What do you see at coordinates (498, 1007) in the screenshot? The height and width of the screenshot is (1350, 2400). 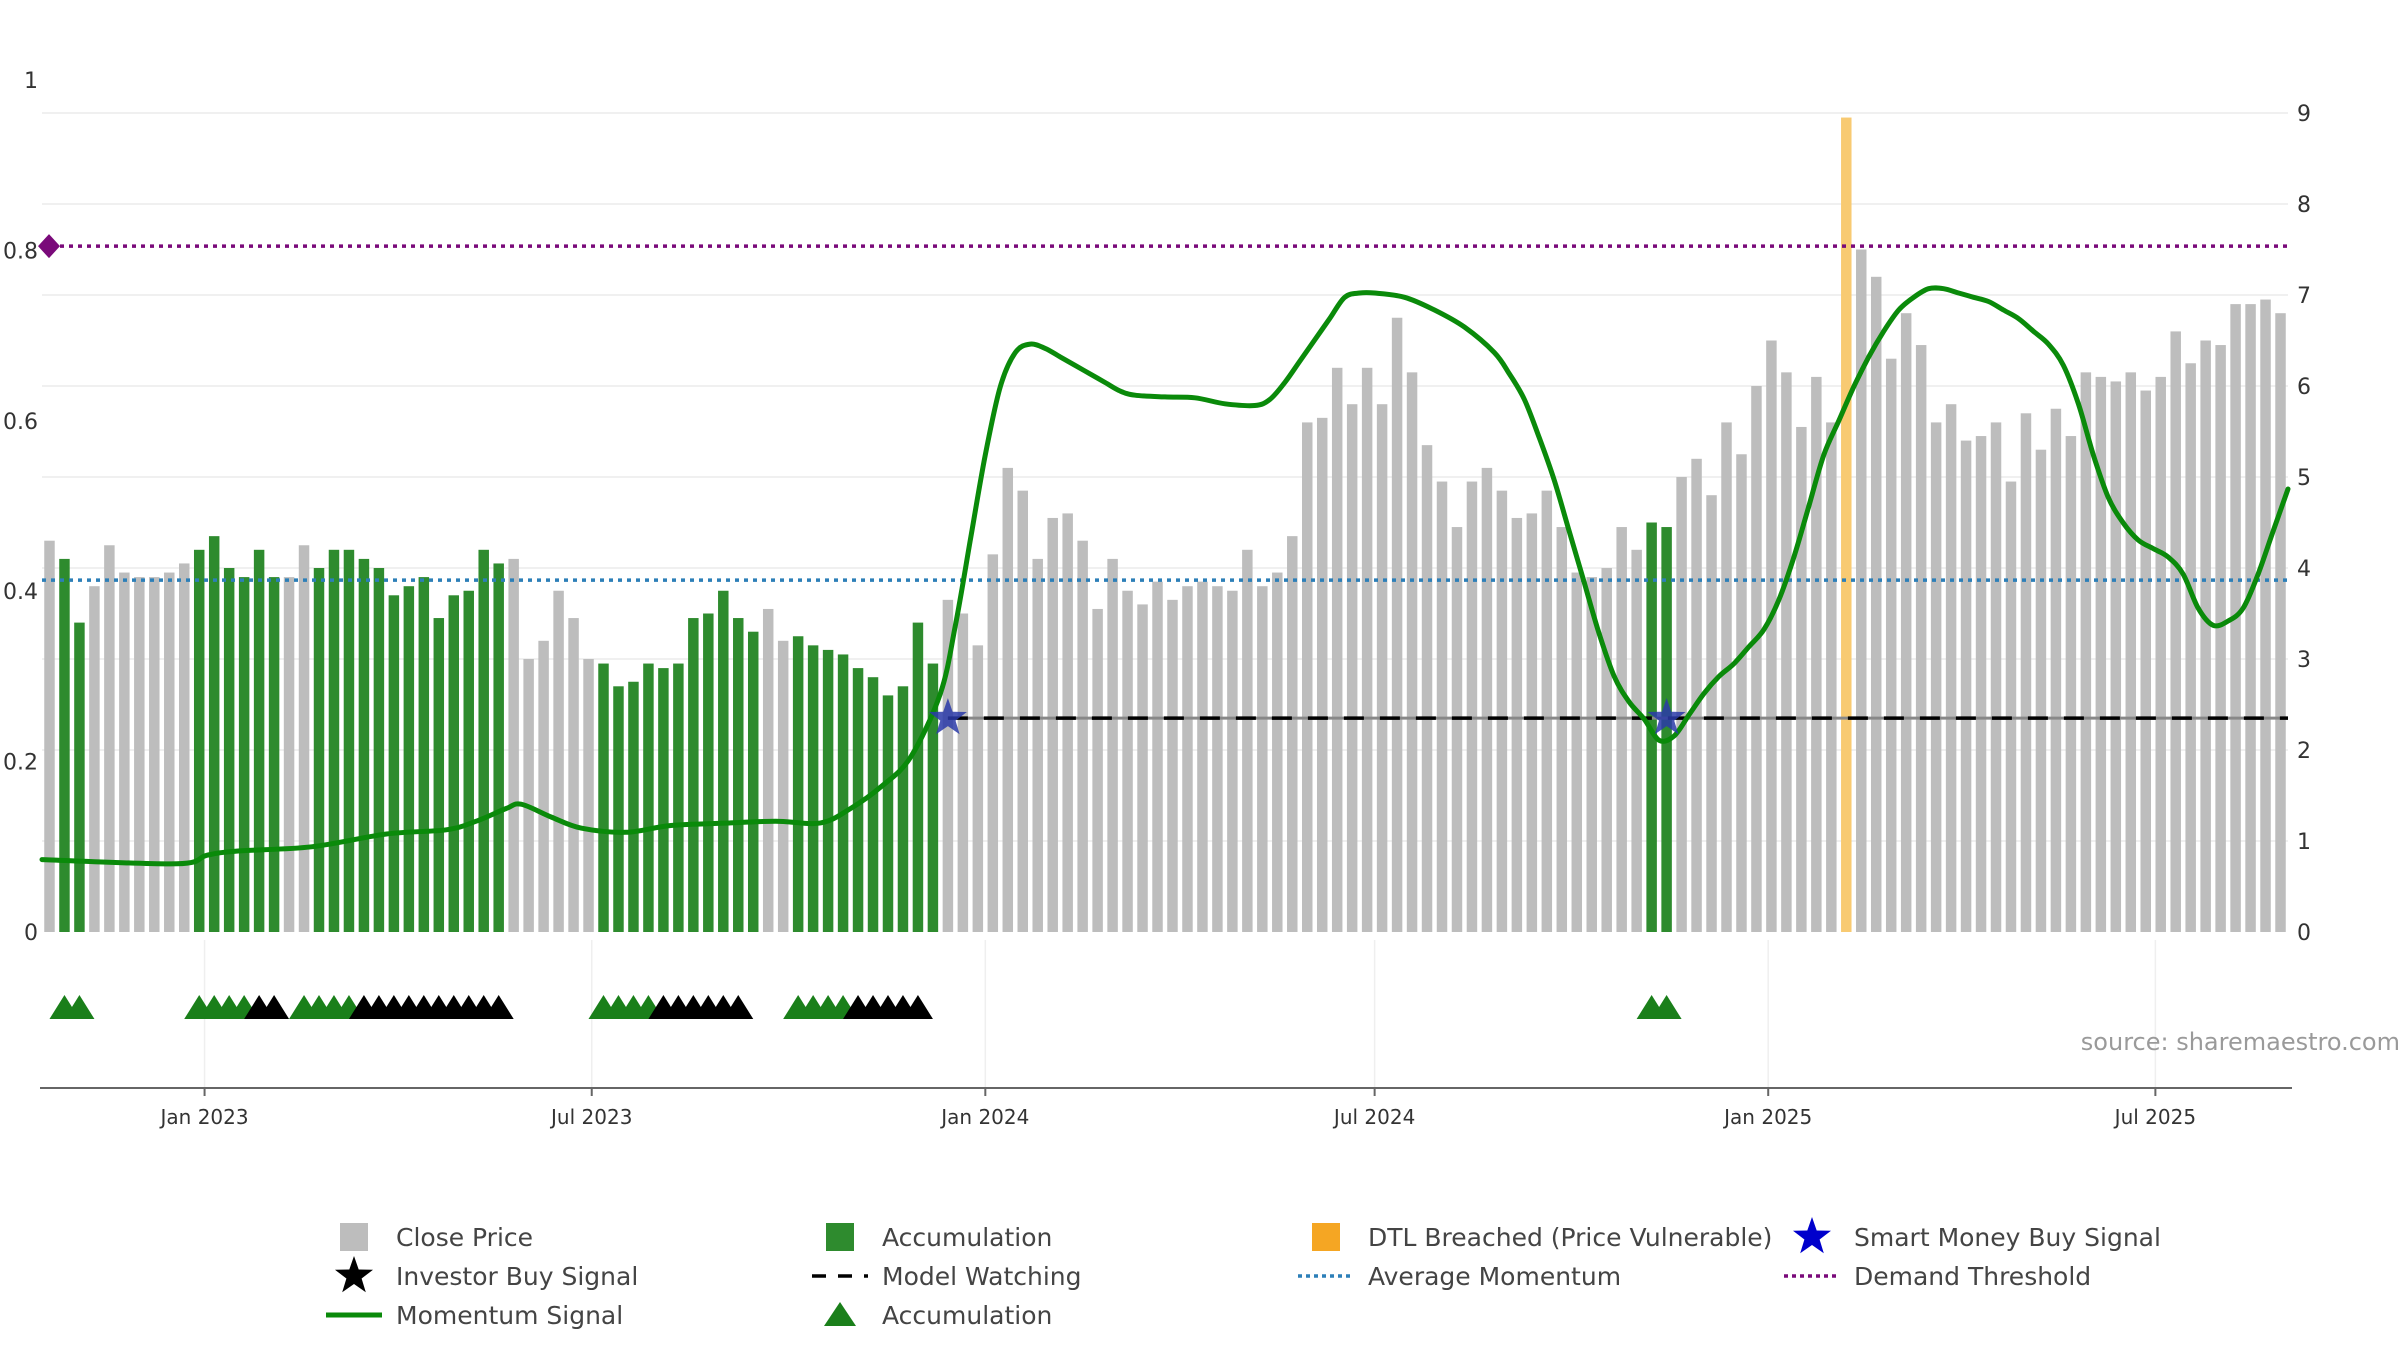 I see `investor-buy-signal-icon` at bounding box center [498, 1007].